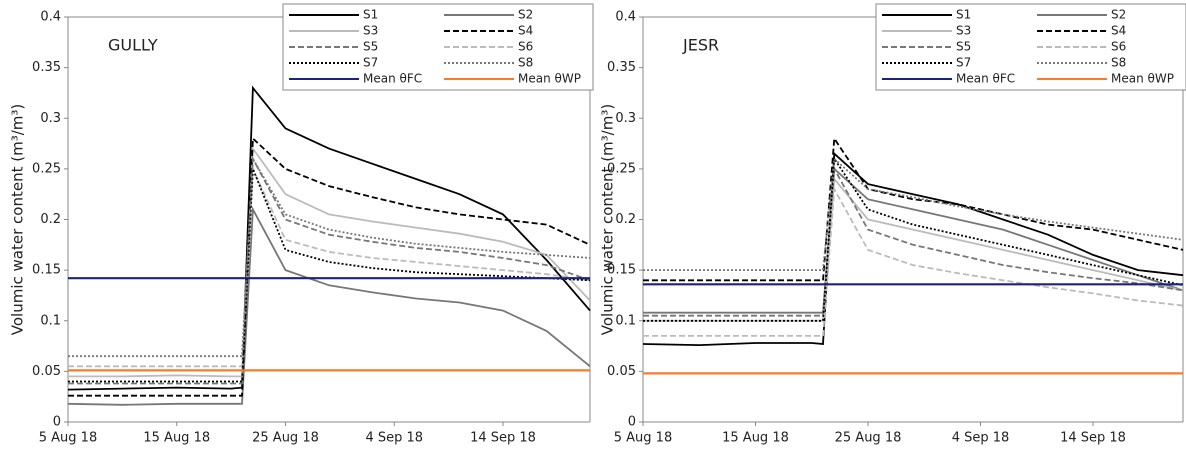 The height and width of the screenshot is (454, 1186). What do you see at coordinates (133, 45) in the screenshot?
I see `annotation: GULLY` at bounding box center [133, 45].